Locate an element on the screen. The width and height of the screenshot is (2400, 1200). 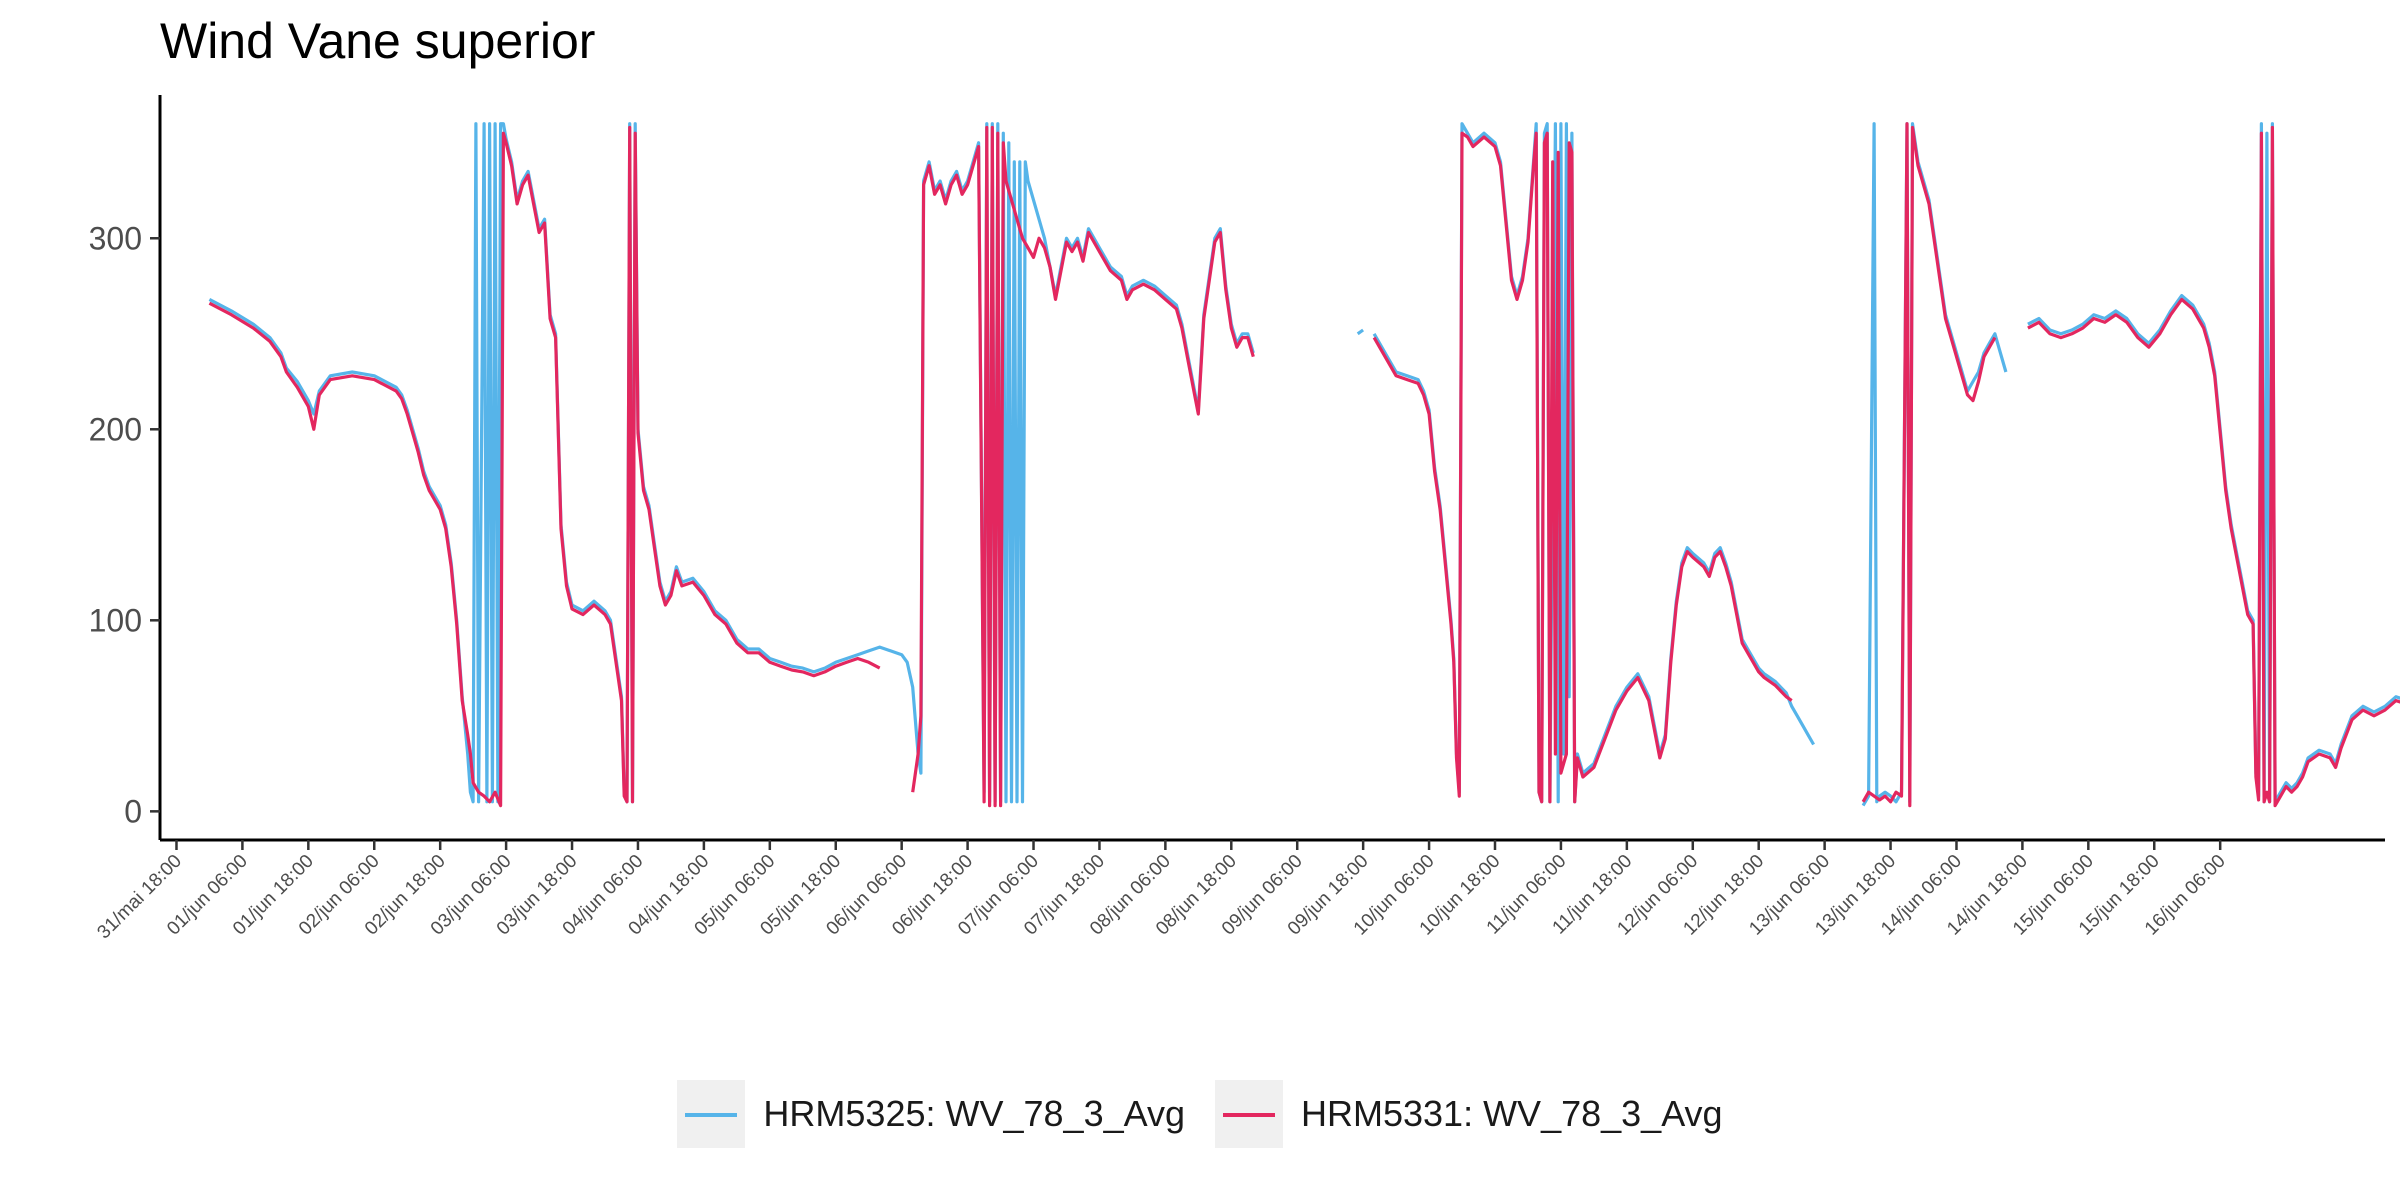
chart-title: Wind Vane superior is located at coordinates (378, 41).